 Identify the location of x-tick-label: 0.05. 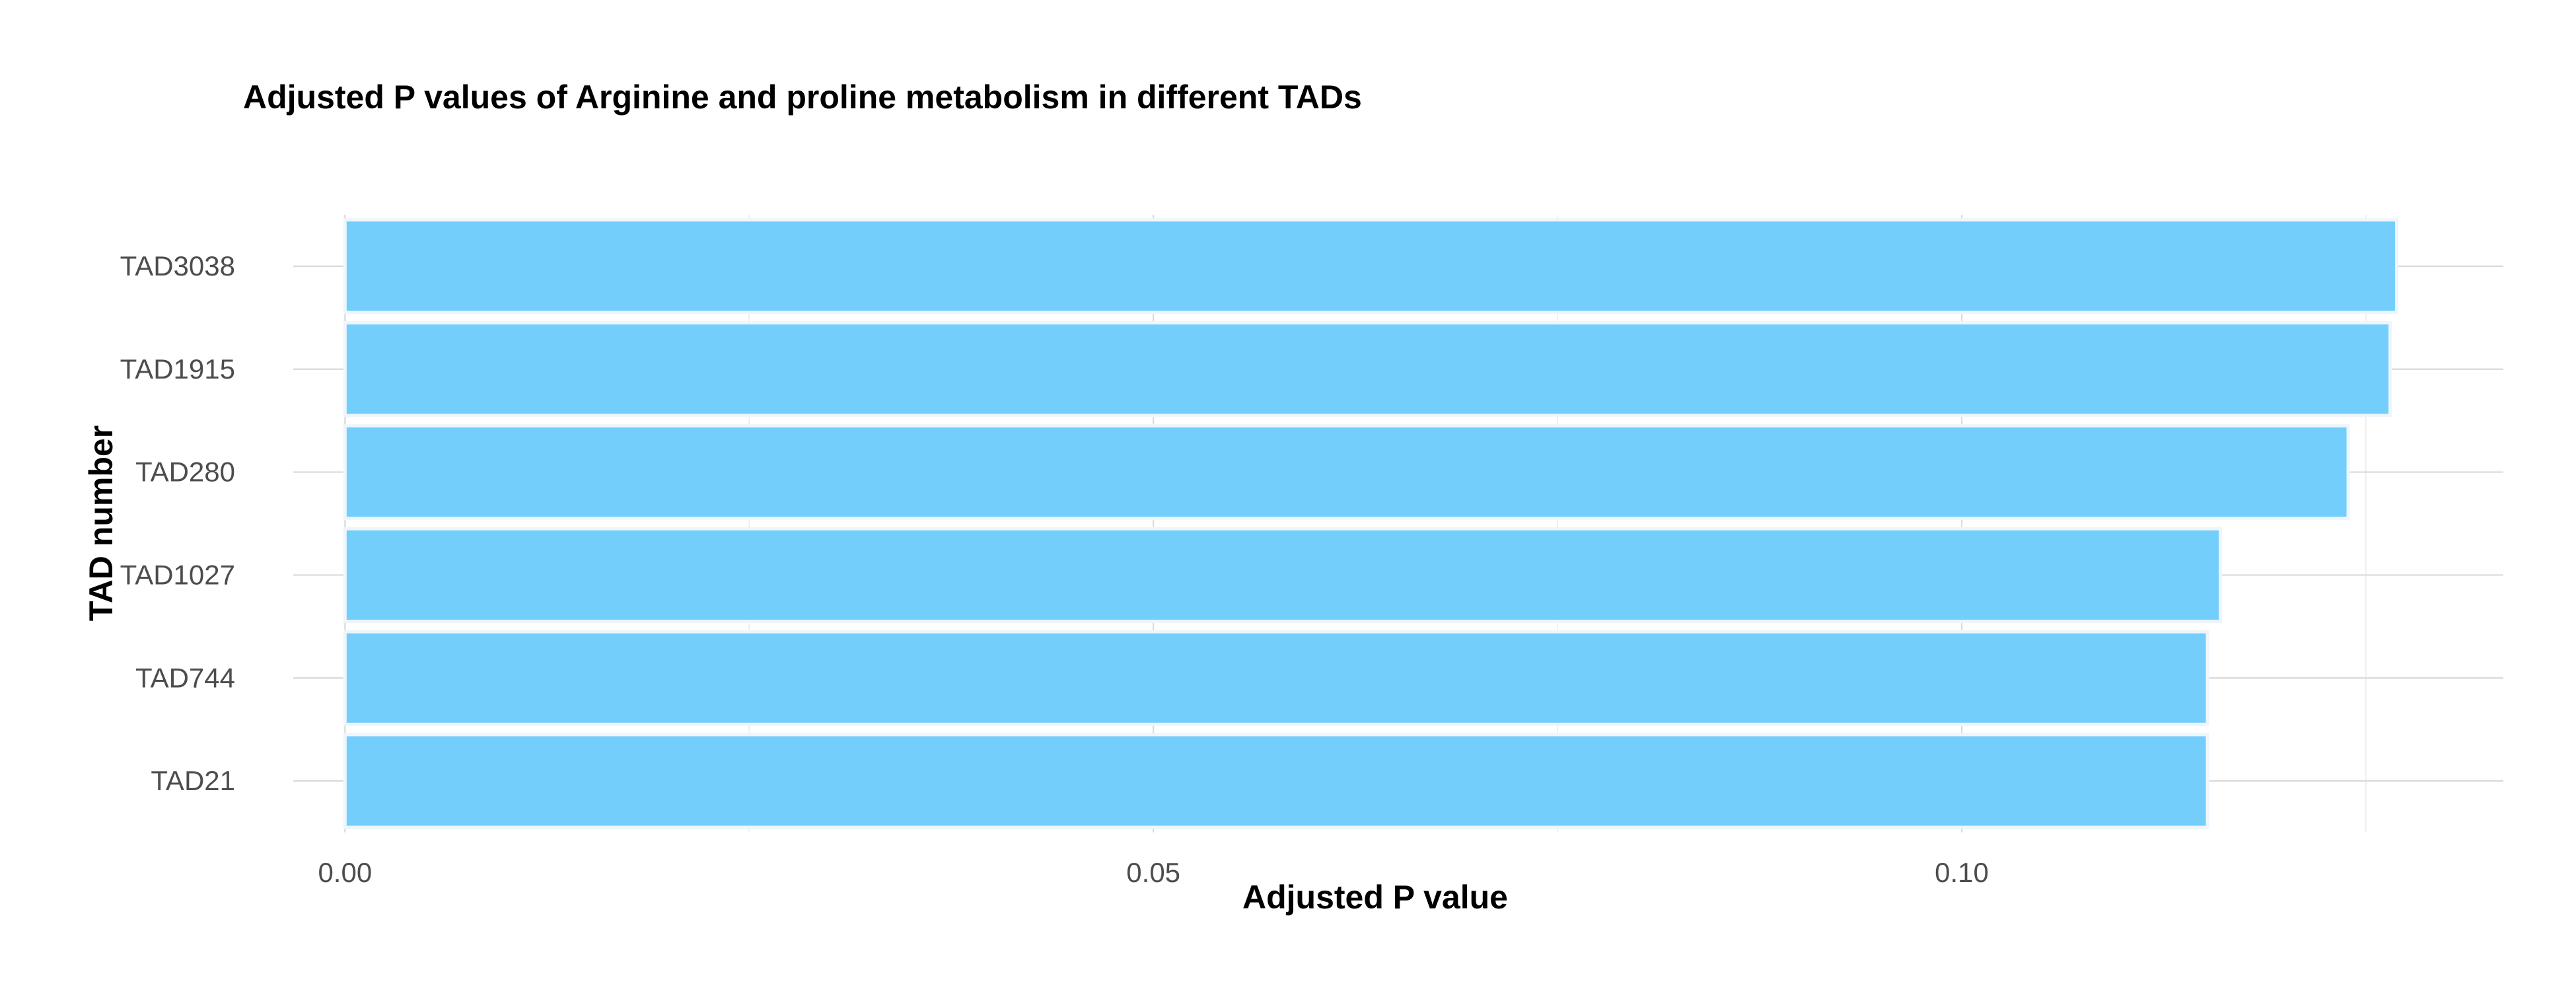
(1153, 872).